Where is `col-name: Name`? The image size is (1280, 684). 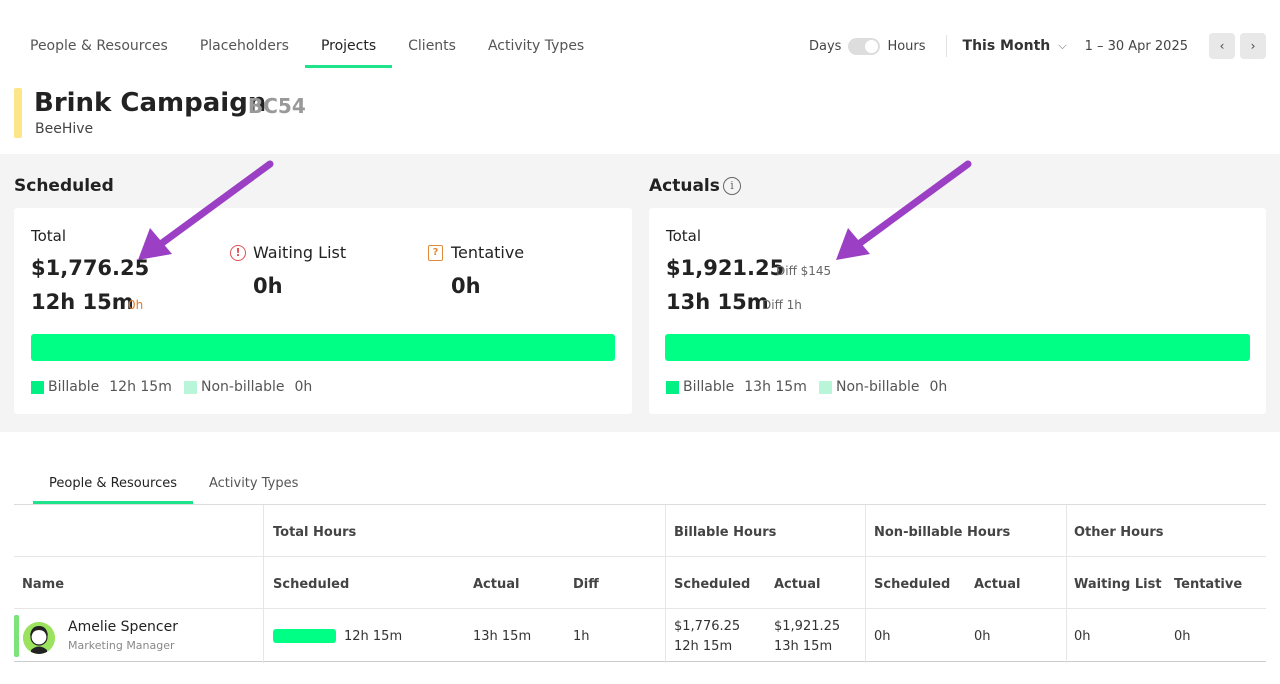
col-name: Name is located at coordinates (43, 584).